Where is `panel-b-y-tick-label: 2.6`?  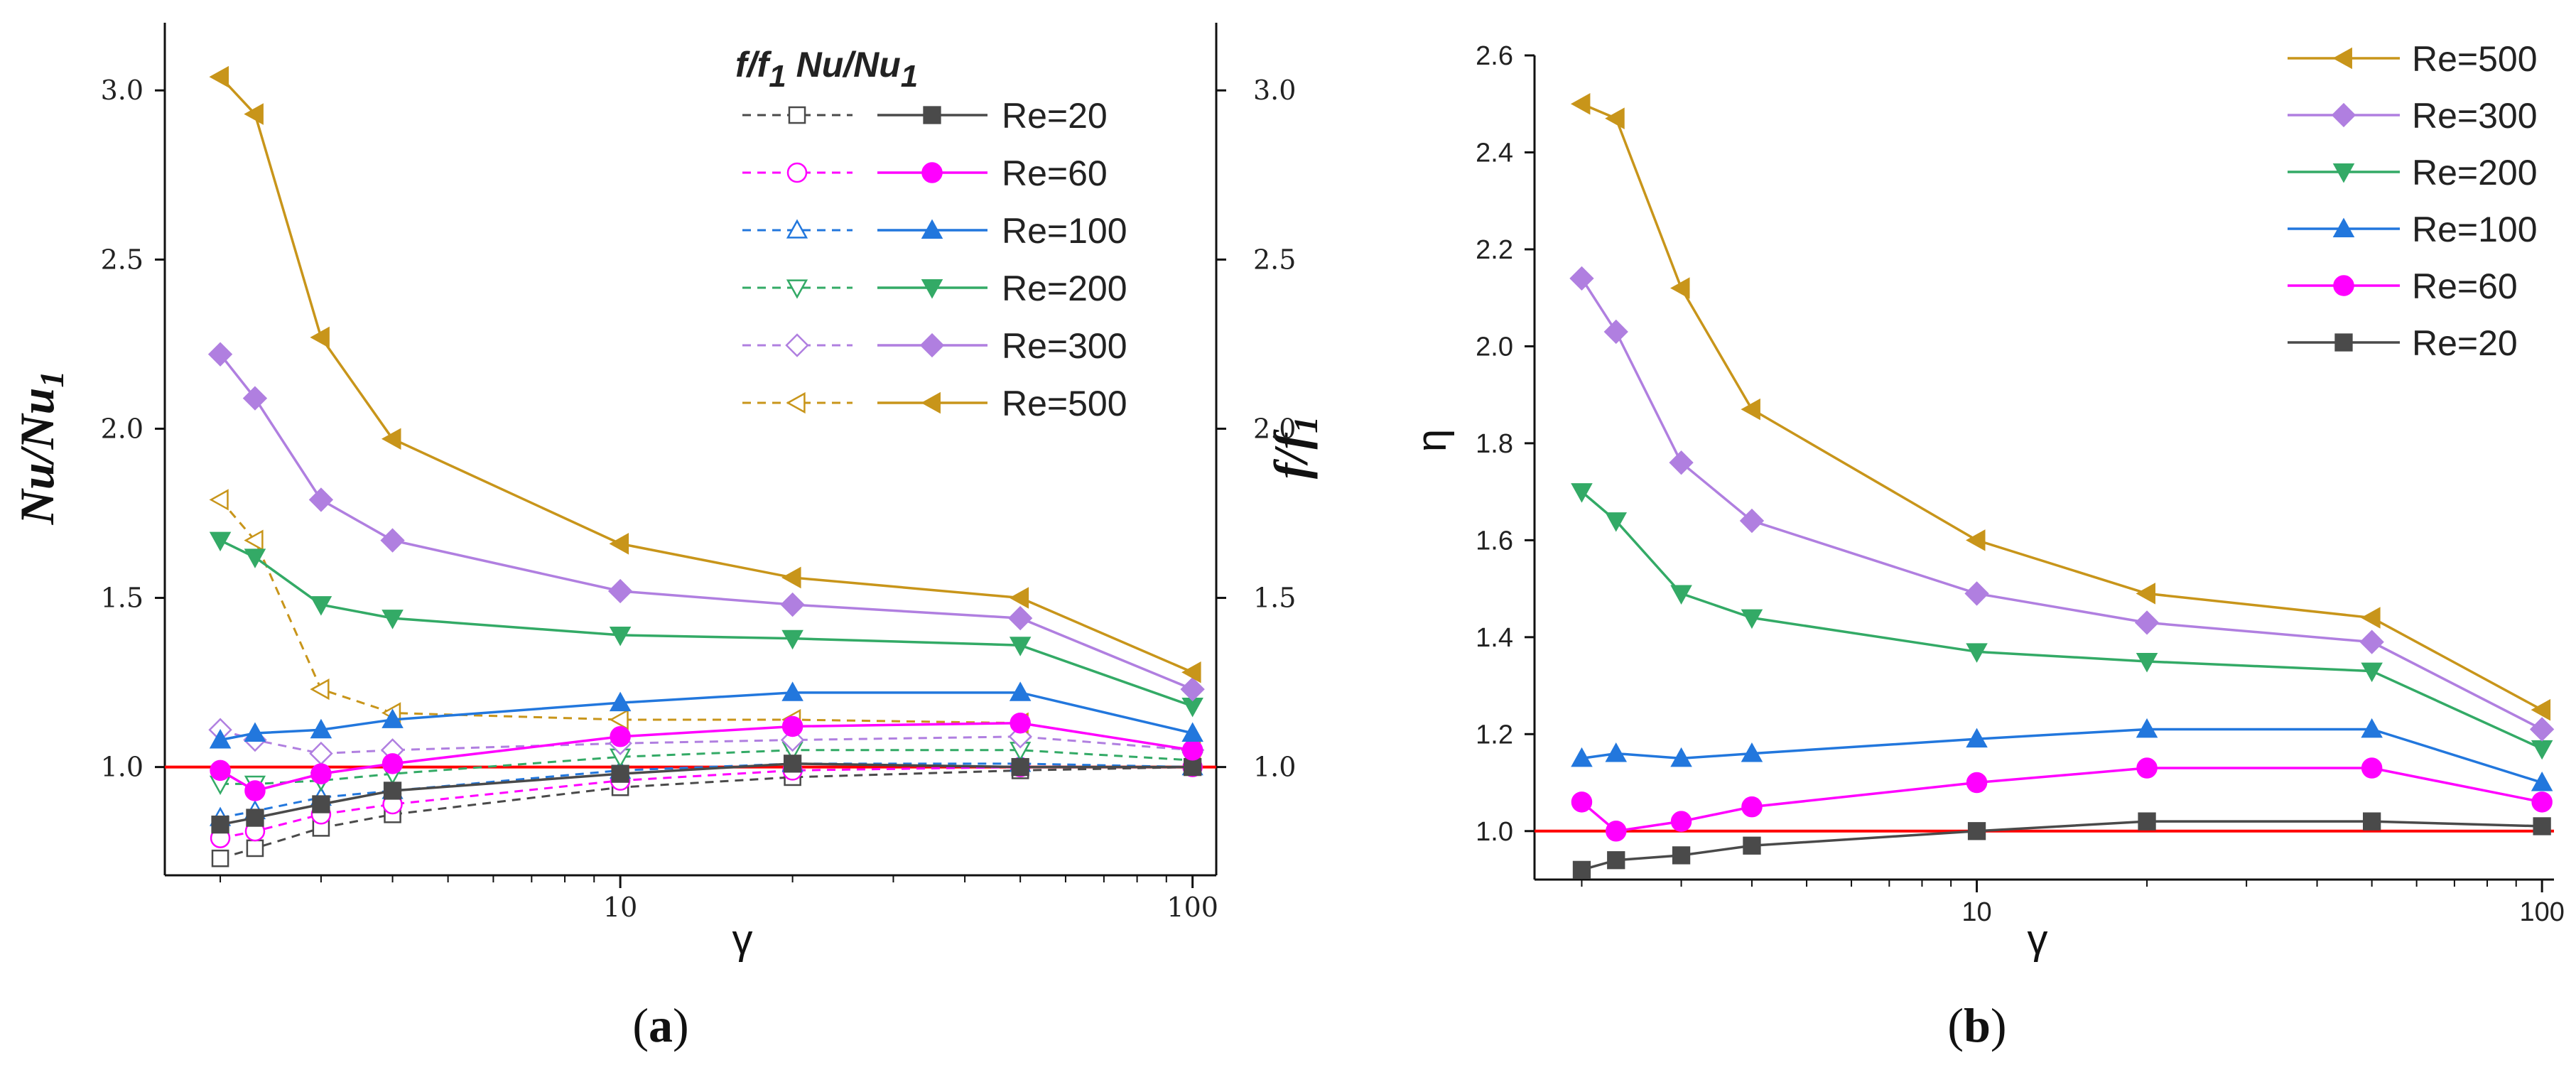
panel-b-y-tick-label: 2.6 is located at coordinates (1494, 56).